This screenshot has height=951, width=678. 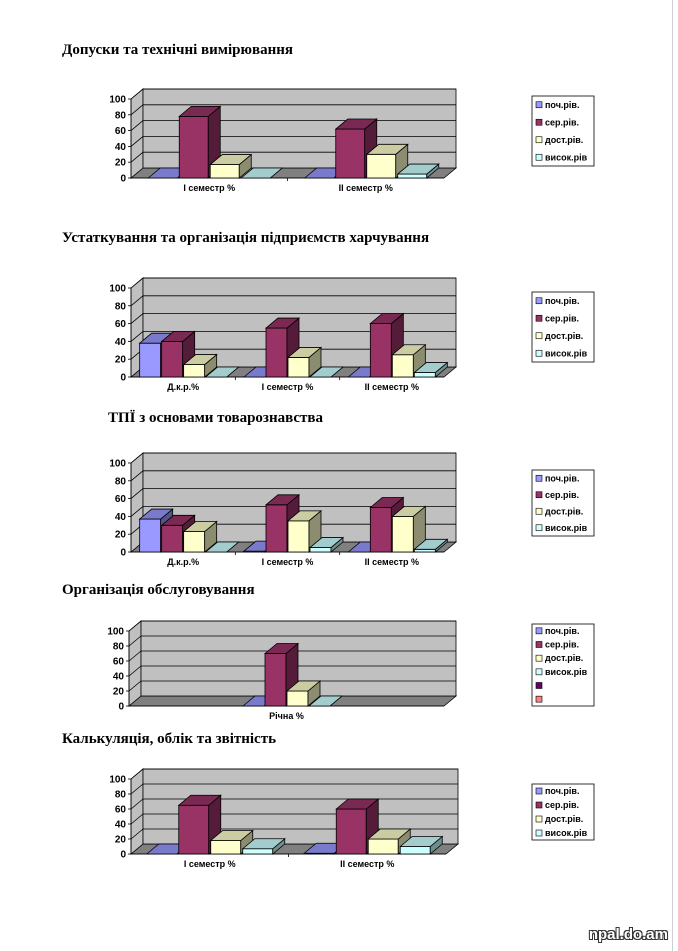 What do you see at coordinates (117, 289) in the screenshot?
I see `y-tick-label: 100` at bounding box center [117, 289].